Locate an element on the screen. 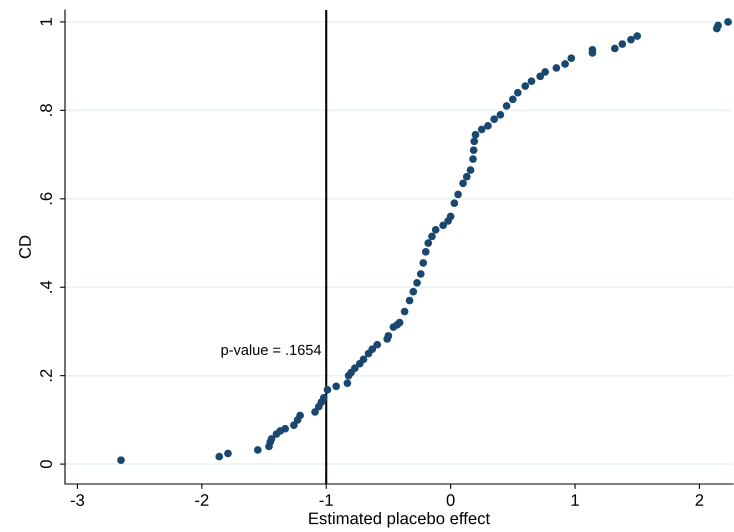  x-tick-label: -3 is located at coordinates (77, 500).